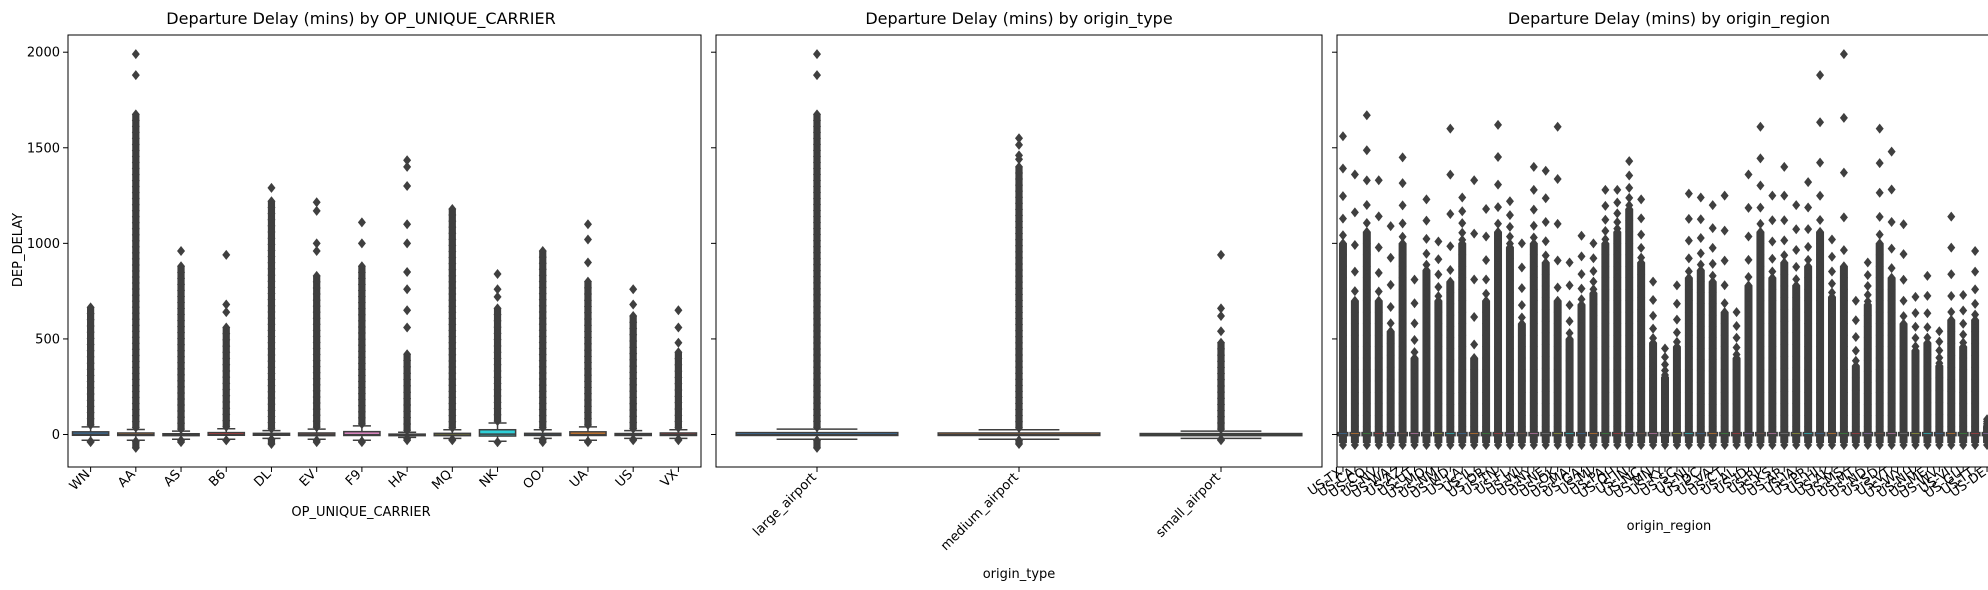 The height and width of the screenshot is (590, 1988). I want to click on y-axis-label: DEP_DELAY, so click(18, 250).